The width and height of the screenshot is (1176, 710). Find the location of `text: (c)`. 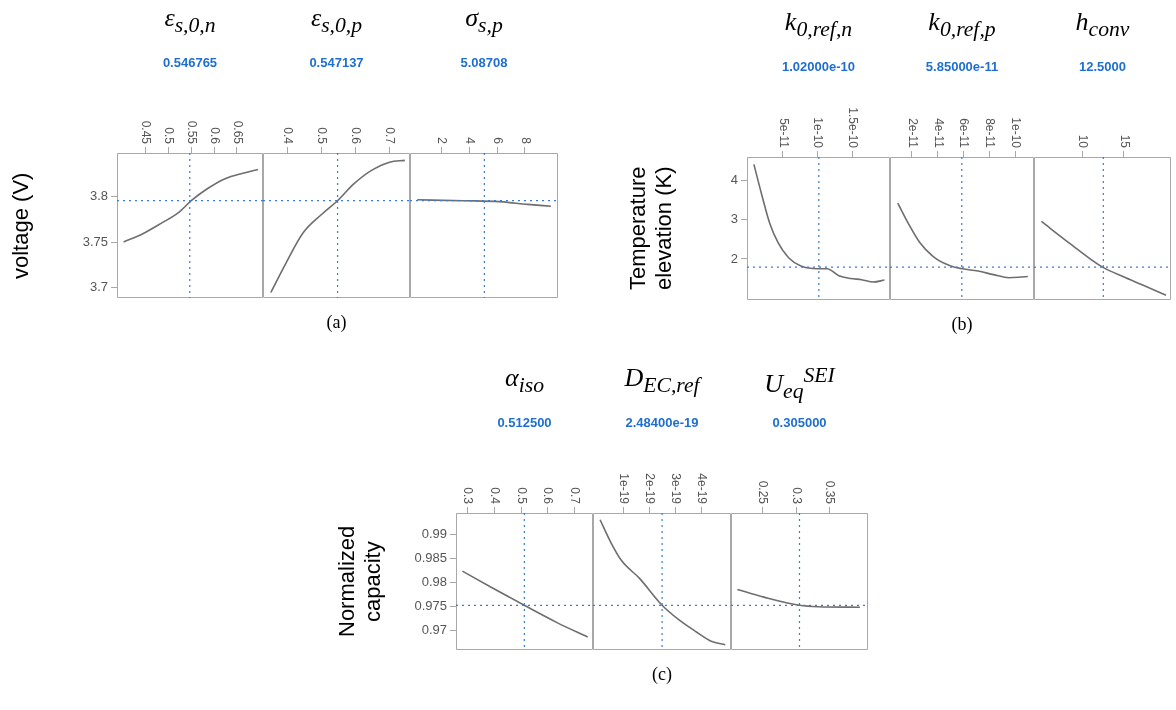

text: (c) is located at coordinates (662, 674).